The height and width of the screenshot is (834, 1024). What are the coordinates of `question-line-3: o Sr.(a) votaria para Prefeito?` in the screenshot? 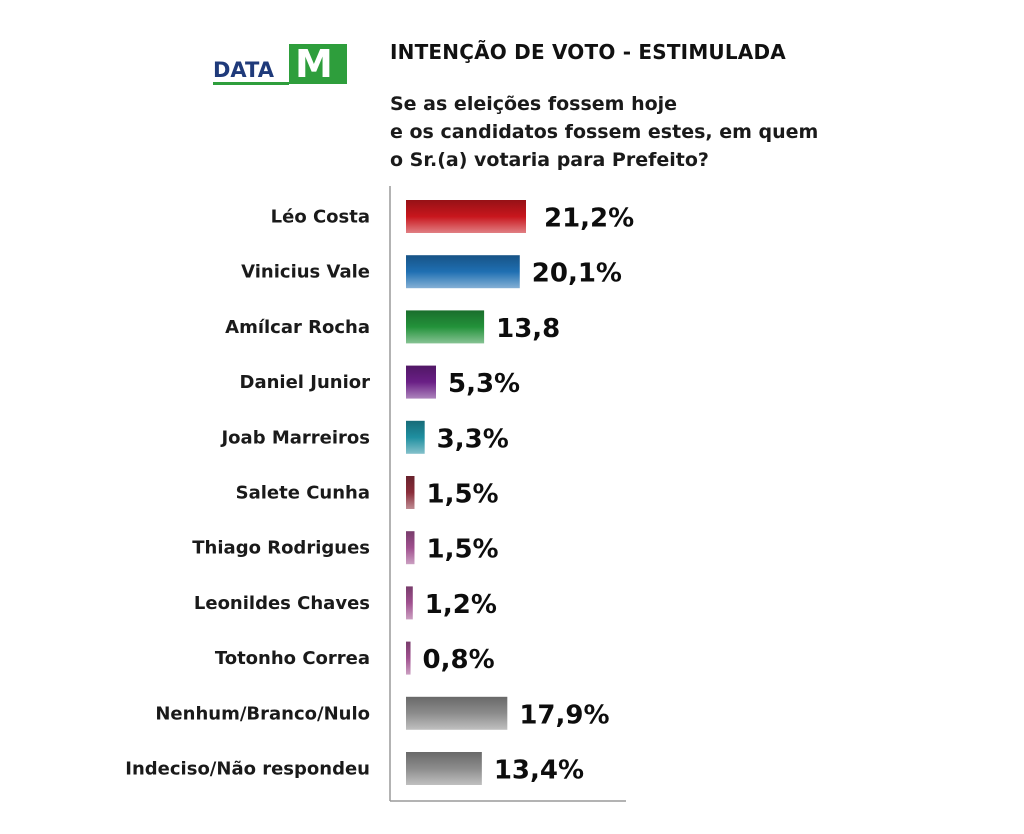 It's located at (549, 160).